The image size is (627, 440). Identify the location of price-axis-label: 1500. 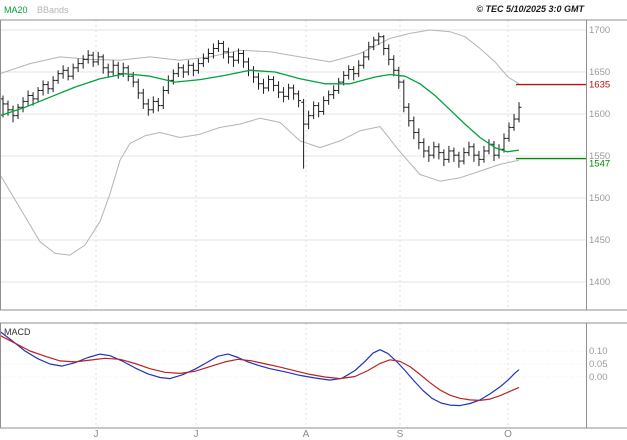
(599, 198).